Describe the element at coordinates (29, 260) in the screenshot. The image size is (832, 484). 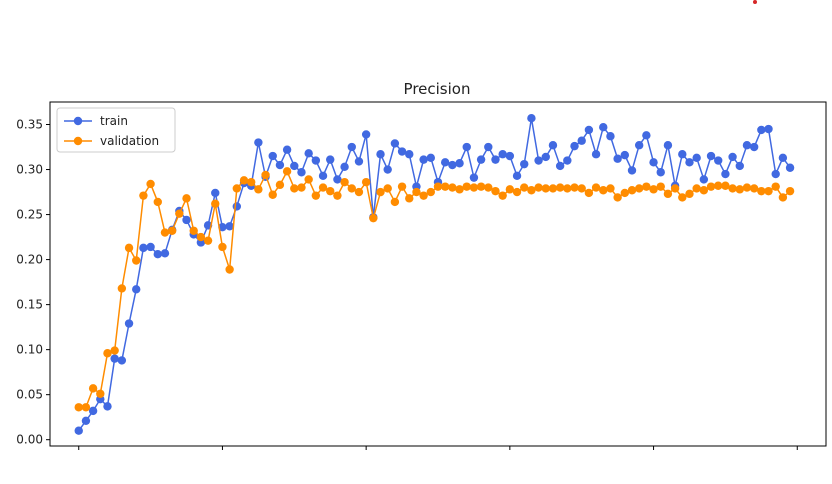
I see `y-tick-label: 0.20` at that location.